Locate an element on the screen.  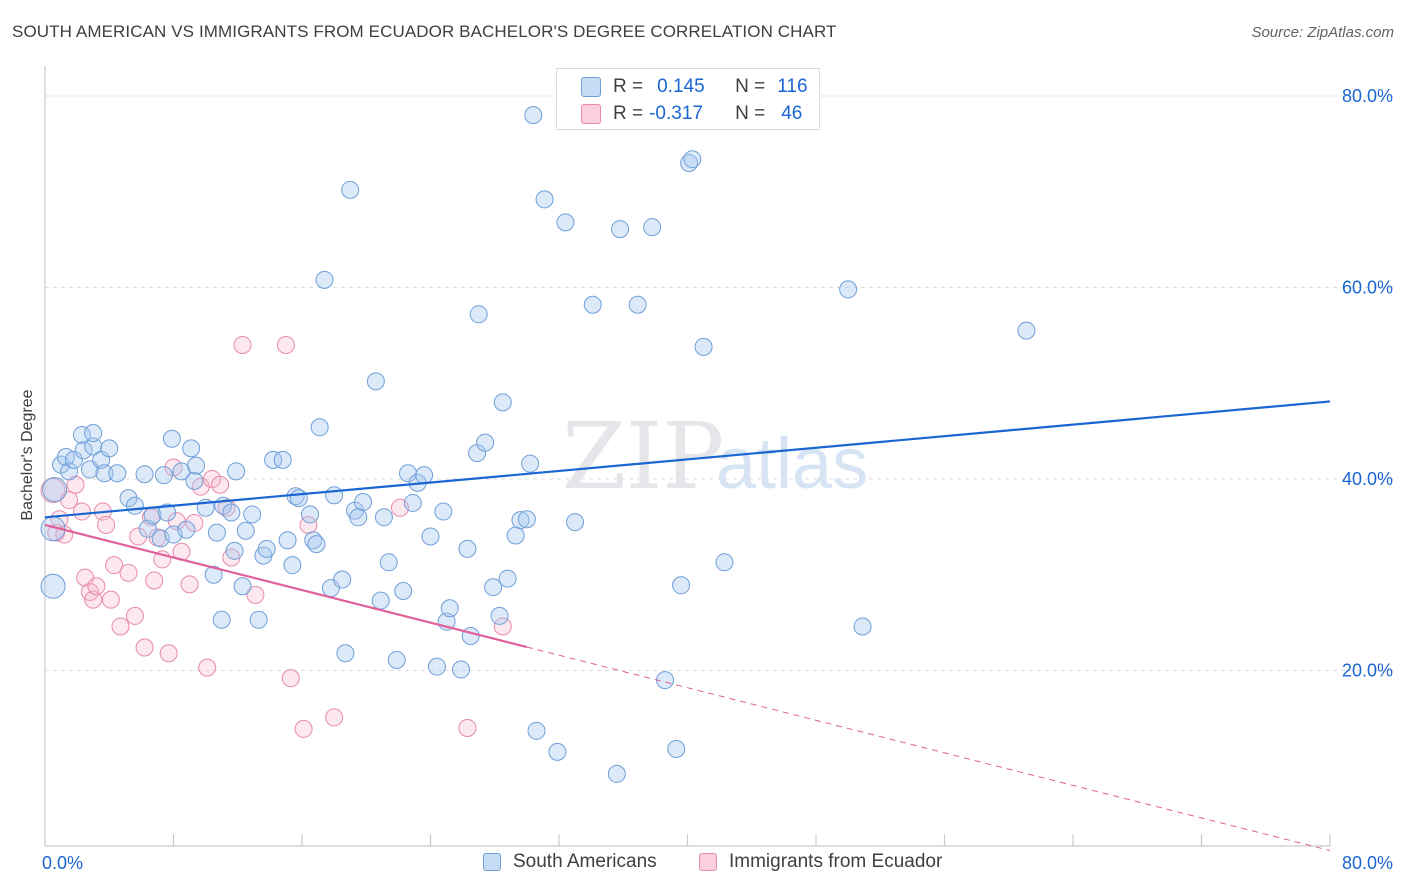
r-value: 0.145 is located at coordinates (681, 86).